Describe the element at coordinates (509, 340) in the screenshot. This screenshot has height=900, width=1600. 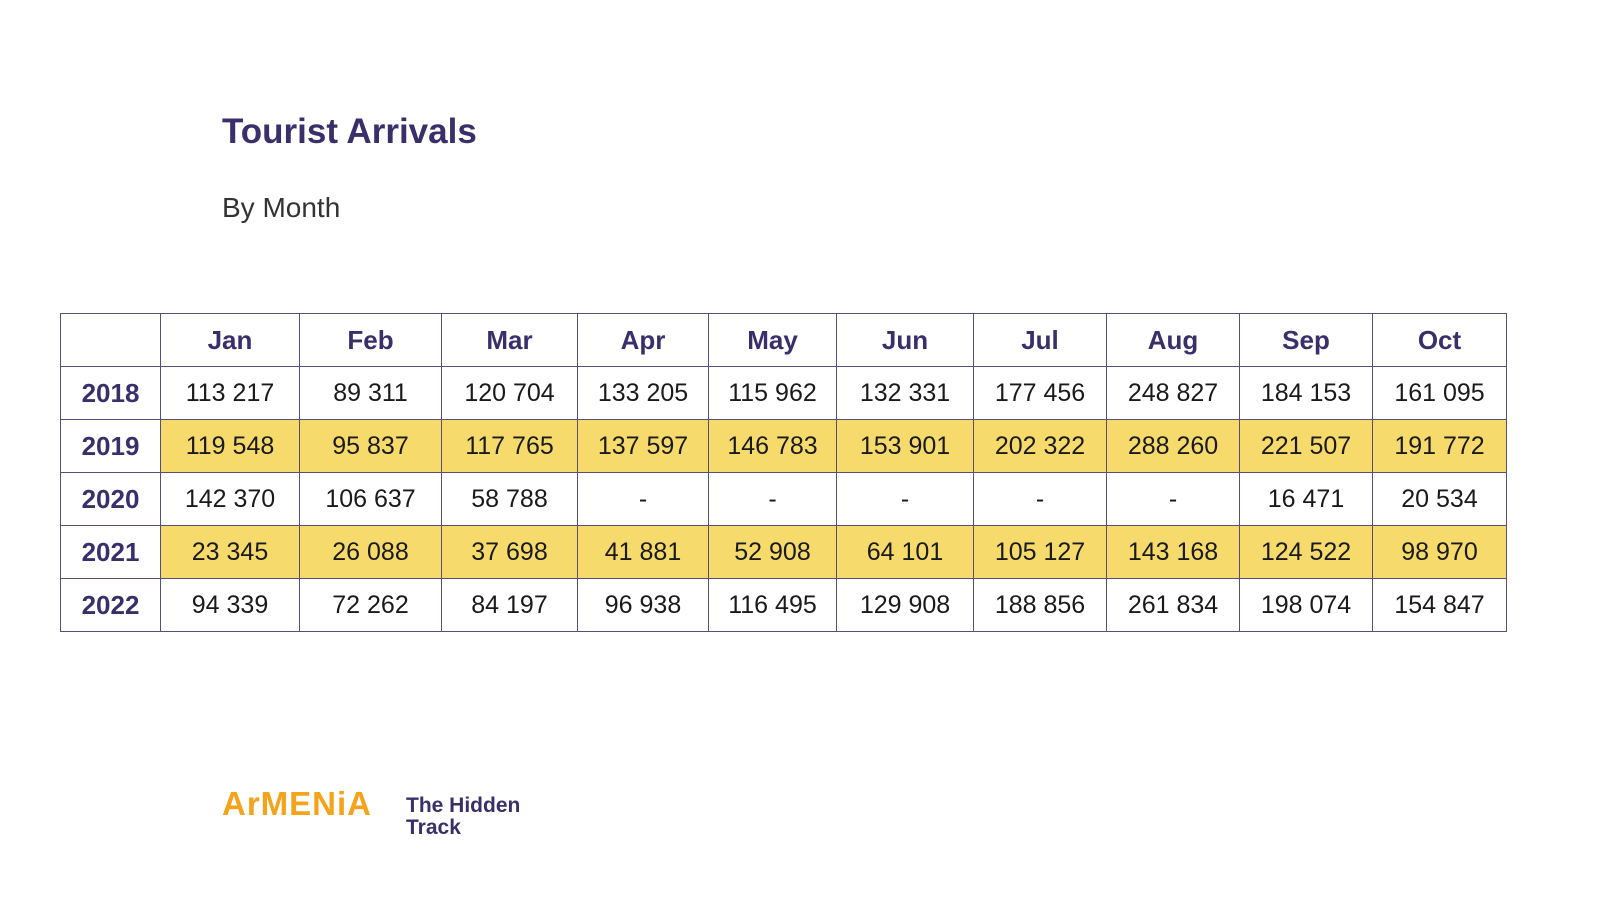
I see `column-header: Mar` at that location.